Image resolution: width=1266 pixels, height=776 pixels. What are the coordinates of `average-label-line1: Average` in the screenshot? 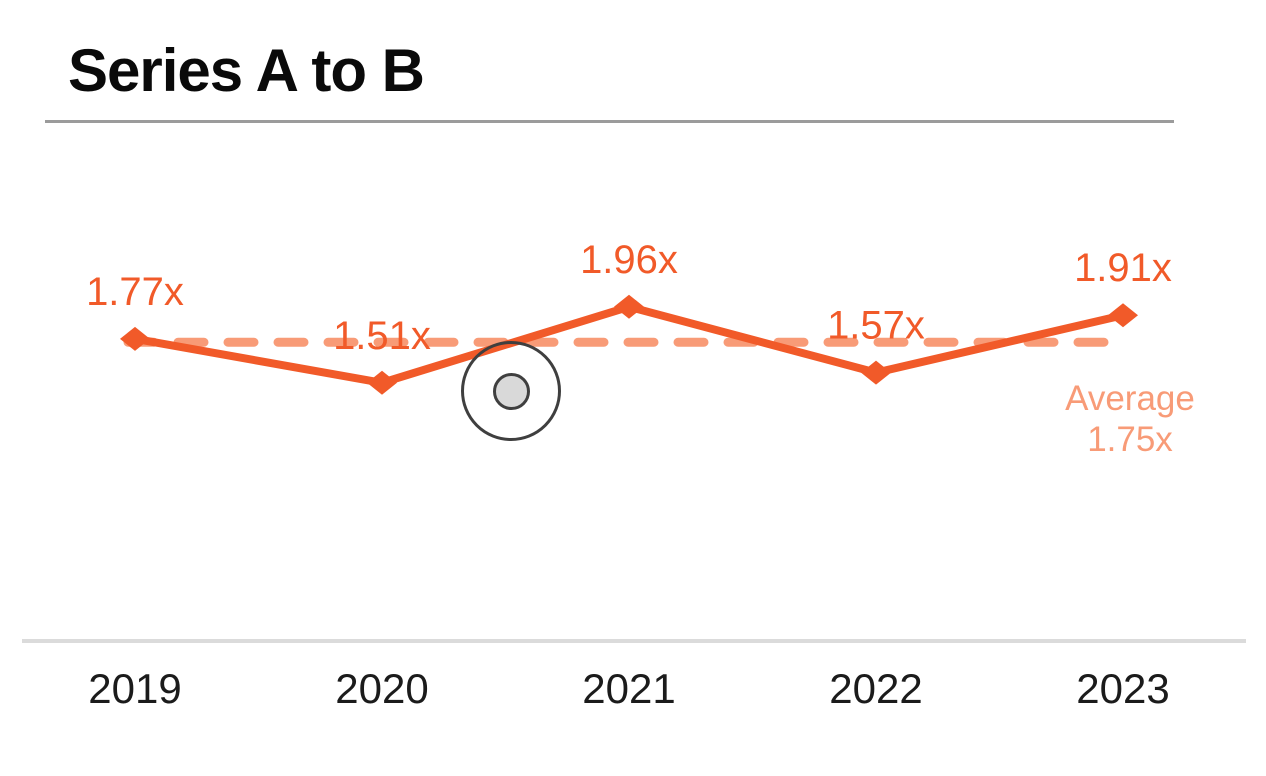 It's located at (1130, 398).